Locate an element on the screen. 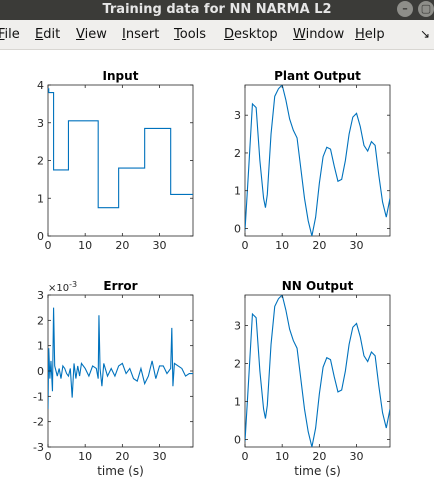 The image size is (434, 494). menu-view: View is located at coordinates (91, 34).